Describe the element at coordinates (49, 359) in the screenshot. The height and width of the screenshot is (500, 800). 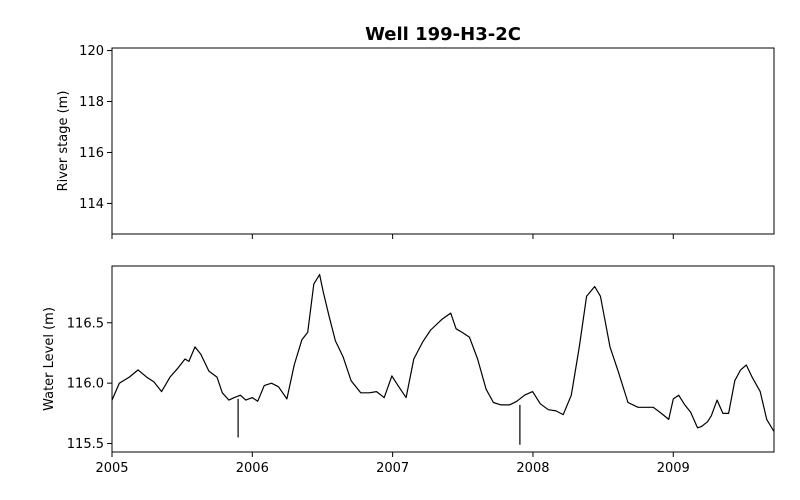
I see `water-level-y-label: Water Level (m)` at that location.